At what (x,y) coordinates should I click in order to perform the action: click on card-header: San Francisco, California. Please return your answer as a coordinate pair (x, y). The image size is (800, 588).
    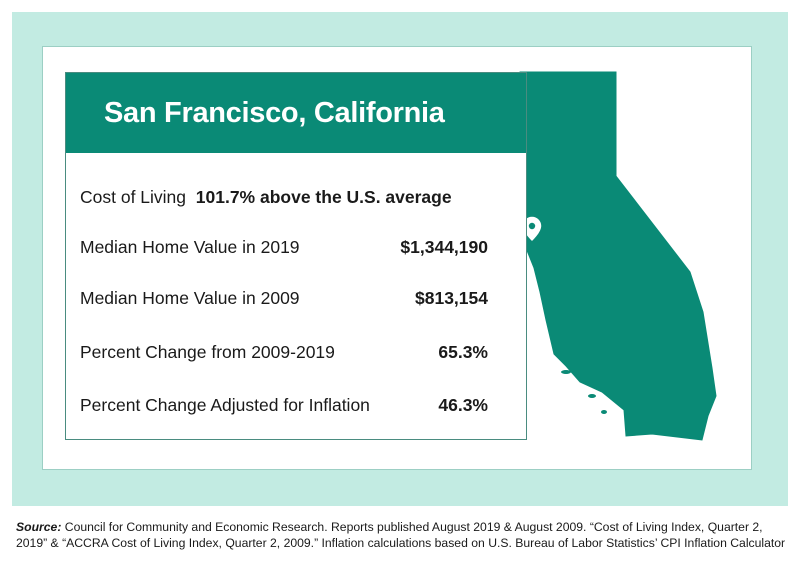
    Looking at the image, I should click on (296, 113).